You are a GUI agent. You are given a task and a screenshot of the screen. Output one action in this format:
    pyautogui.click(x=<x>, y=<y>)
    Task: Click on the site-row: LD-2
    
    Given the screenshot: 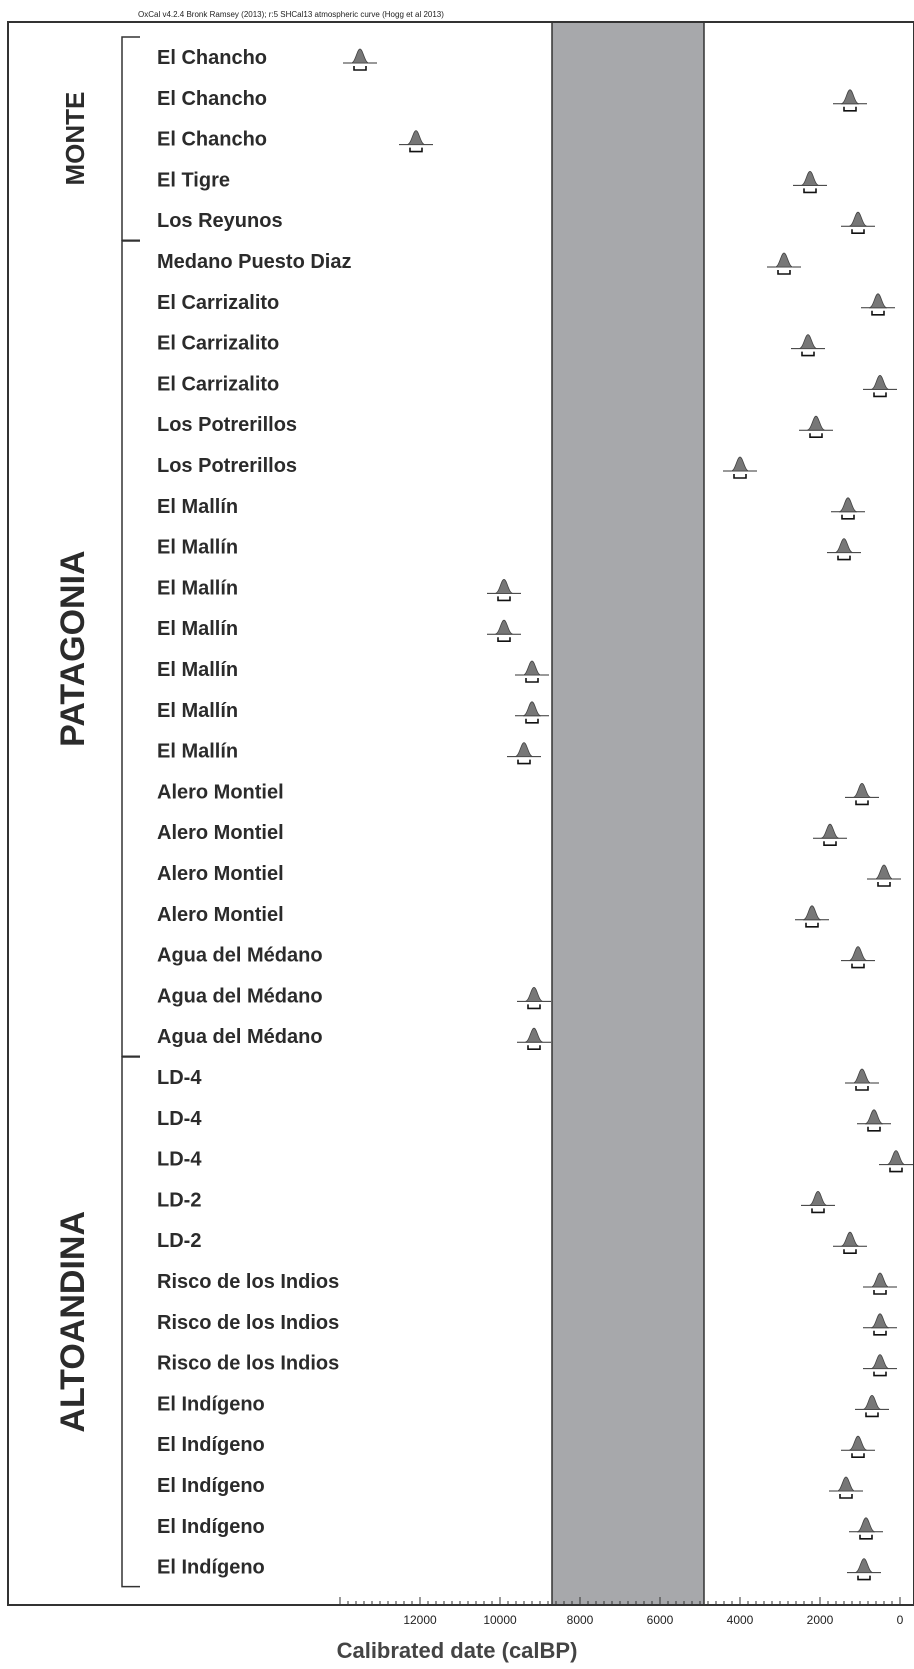 What is the action you would take?
    pyautogui.click(x=512, y=1242)
    